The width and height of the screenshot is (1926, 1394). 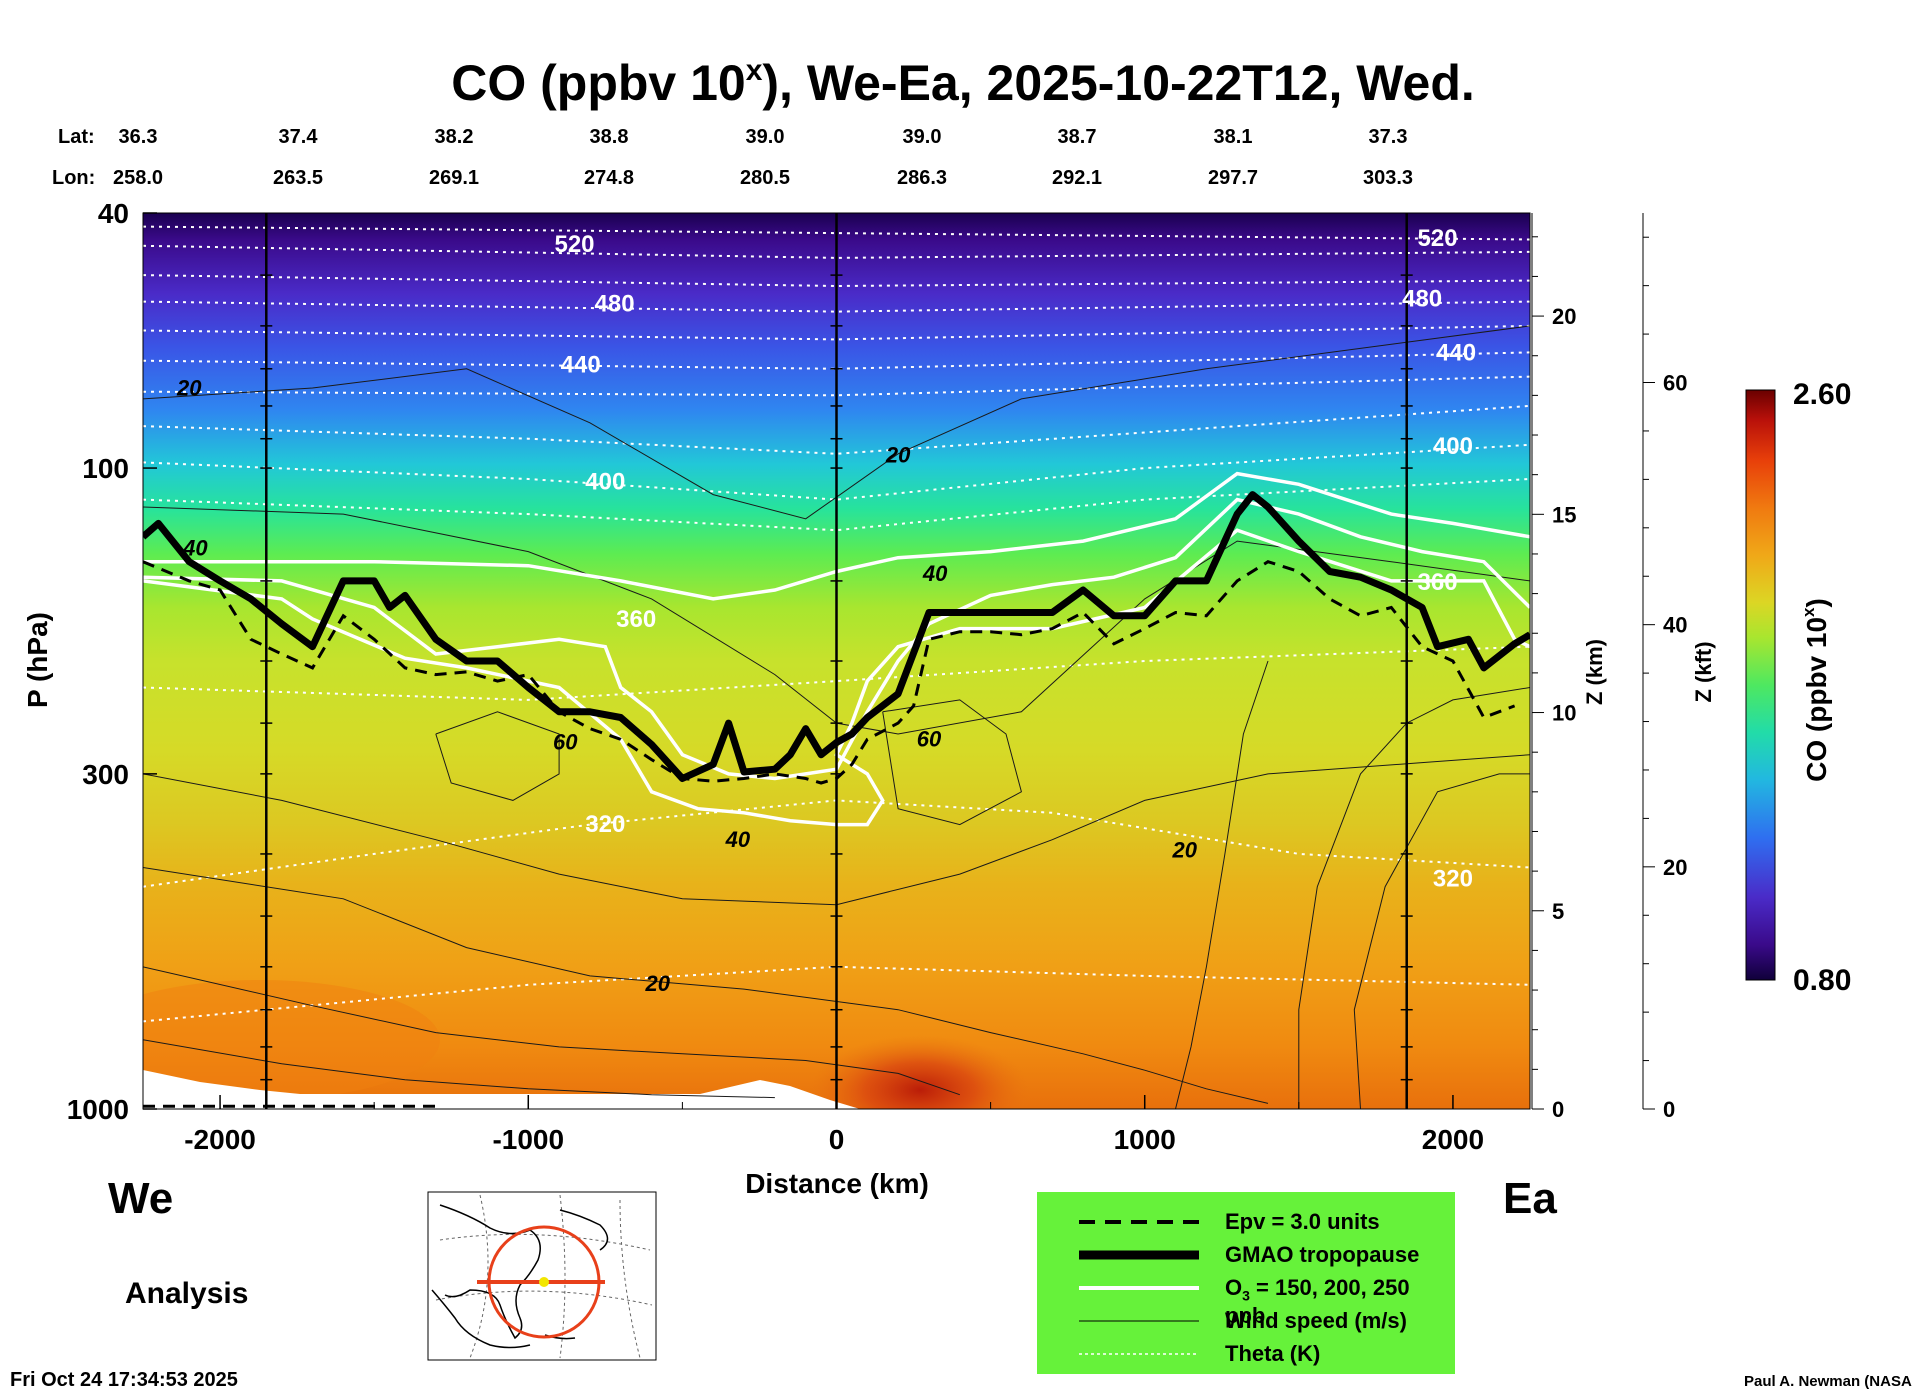 What do you see at coordinates (140, 1198) in the screenshot?
I see `west-label: We` at bounding box center [140, 1198].